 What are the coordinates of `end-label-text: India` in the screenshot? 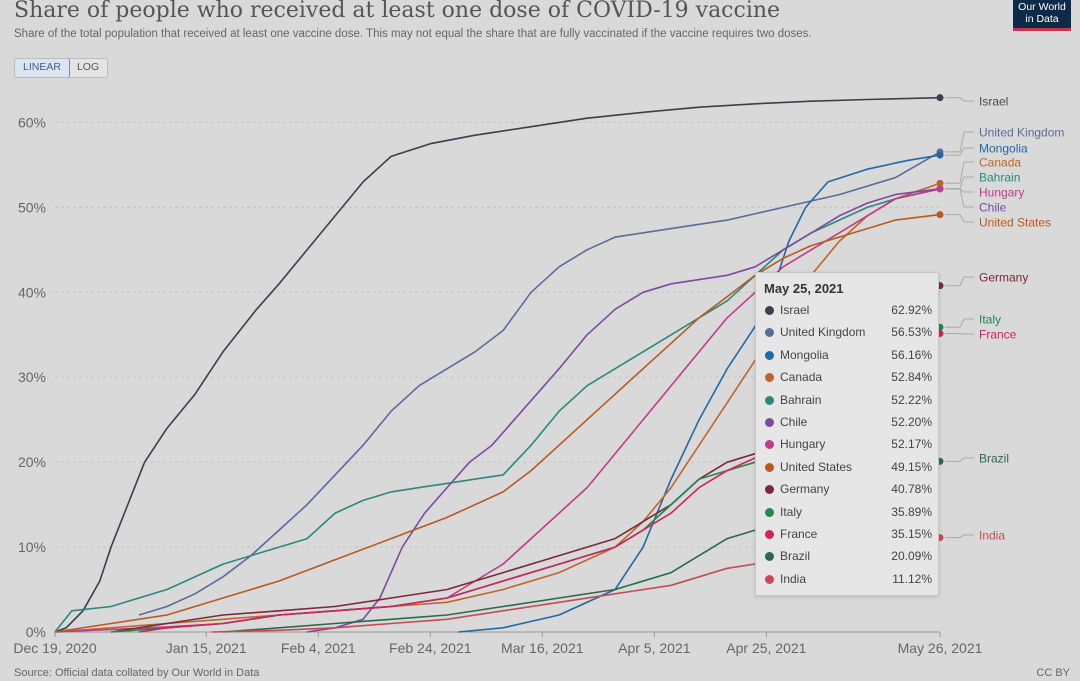 It's located at (992, 536).